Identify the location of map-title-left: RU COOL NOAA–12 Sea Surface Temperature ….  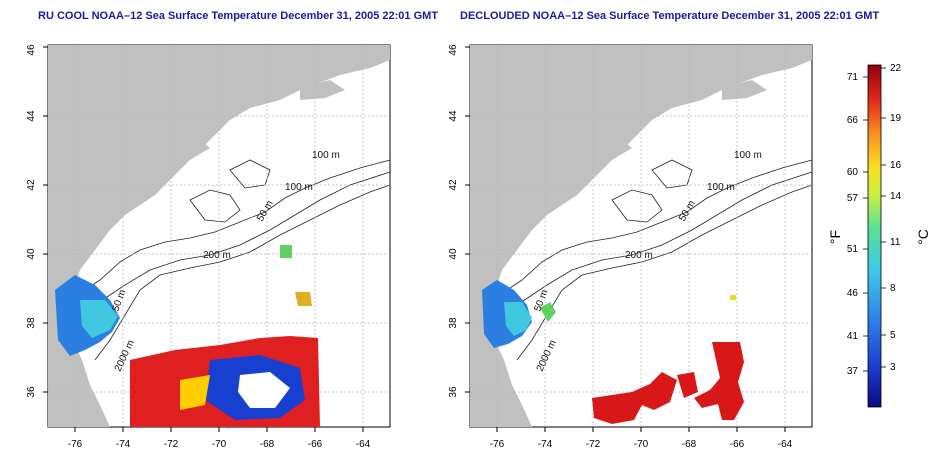
(238, 16).